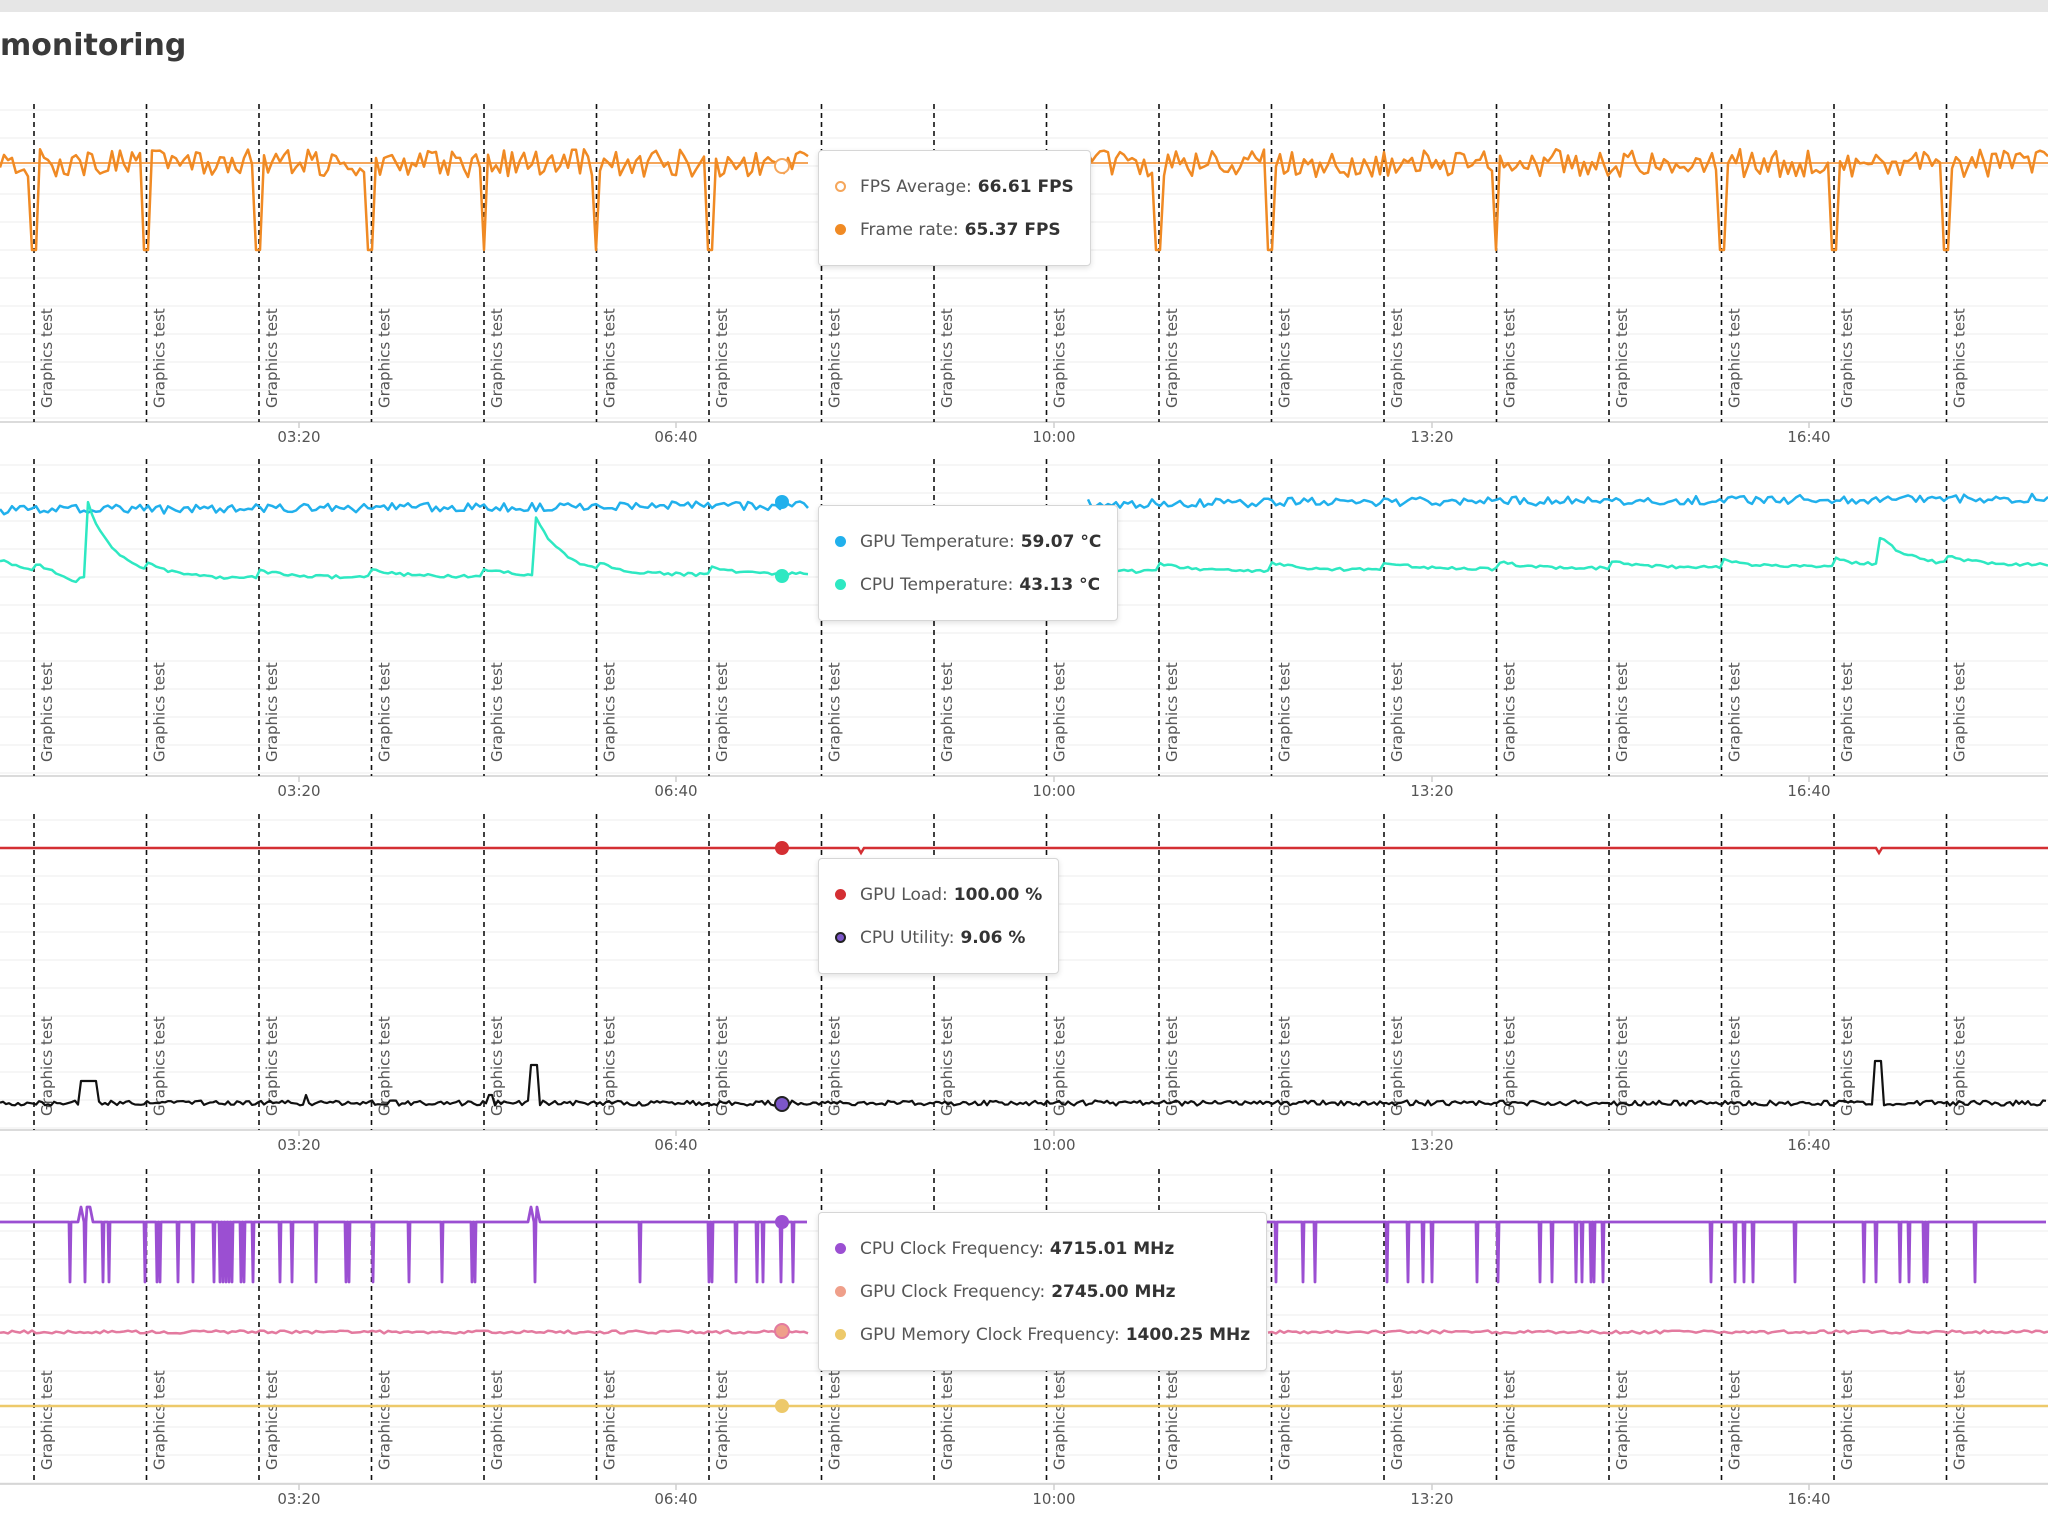  What do you see at coordinates (1061, 541) in the screenshot?
I see `tooltip-value: 59.07 °C` at bounding box center [1061, 541].